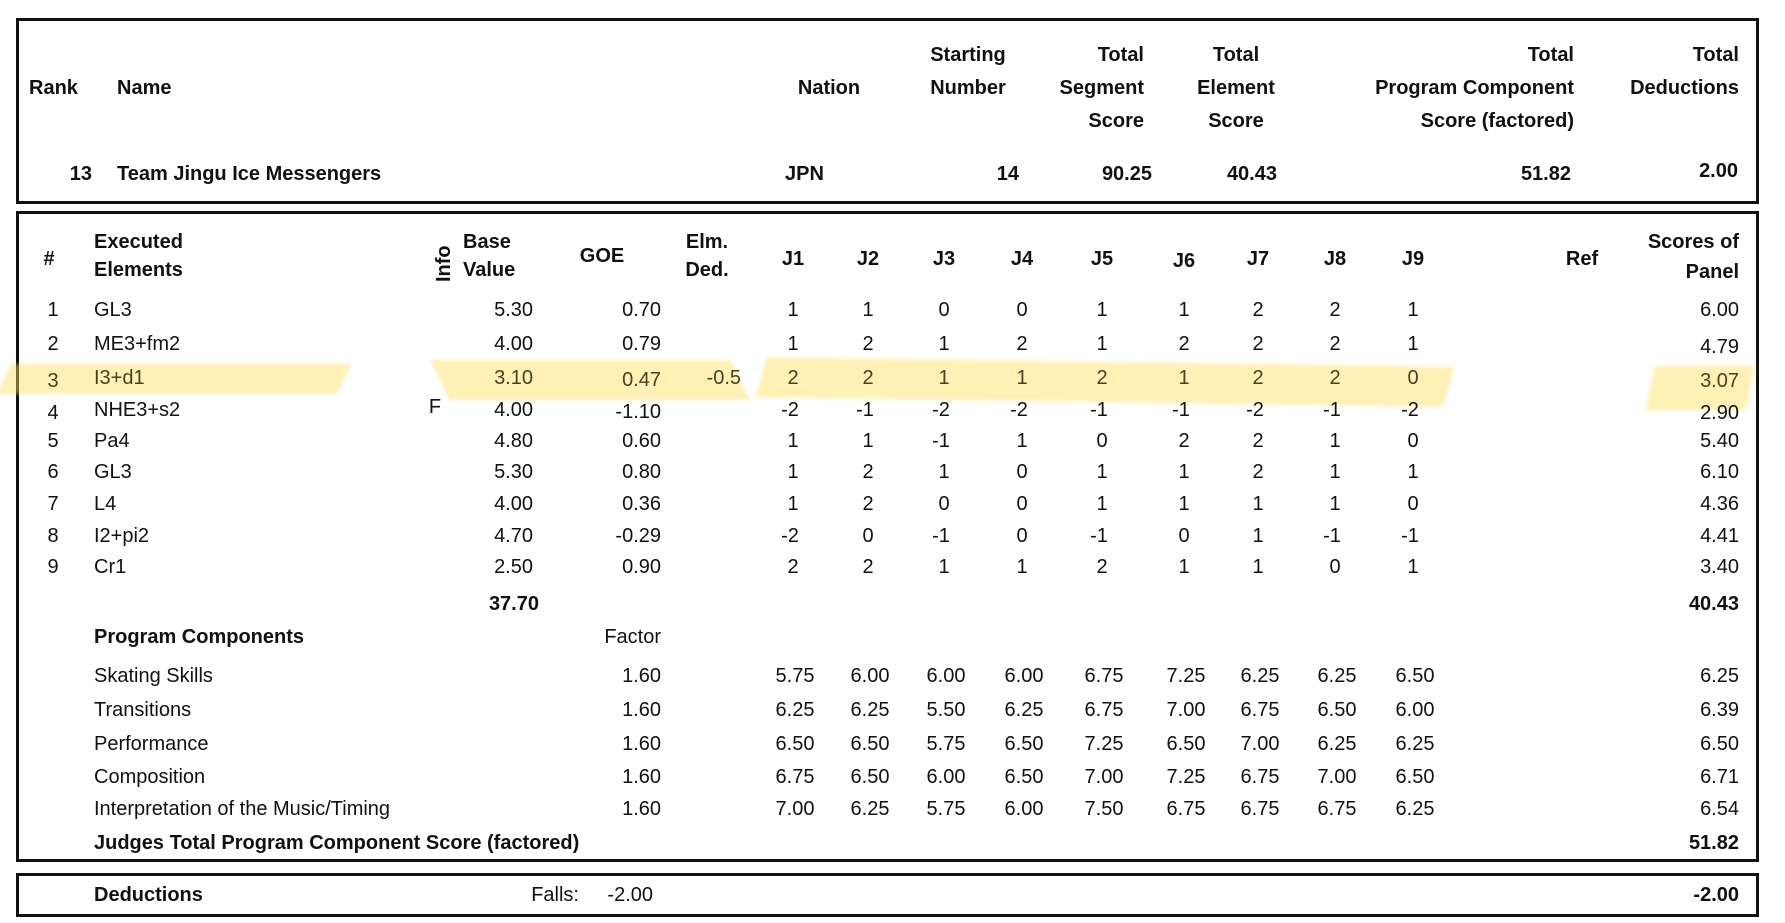  I want to click on element-code: GL3, so click(113, 472).